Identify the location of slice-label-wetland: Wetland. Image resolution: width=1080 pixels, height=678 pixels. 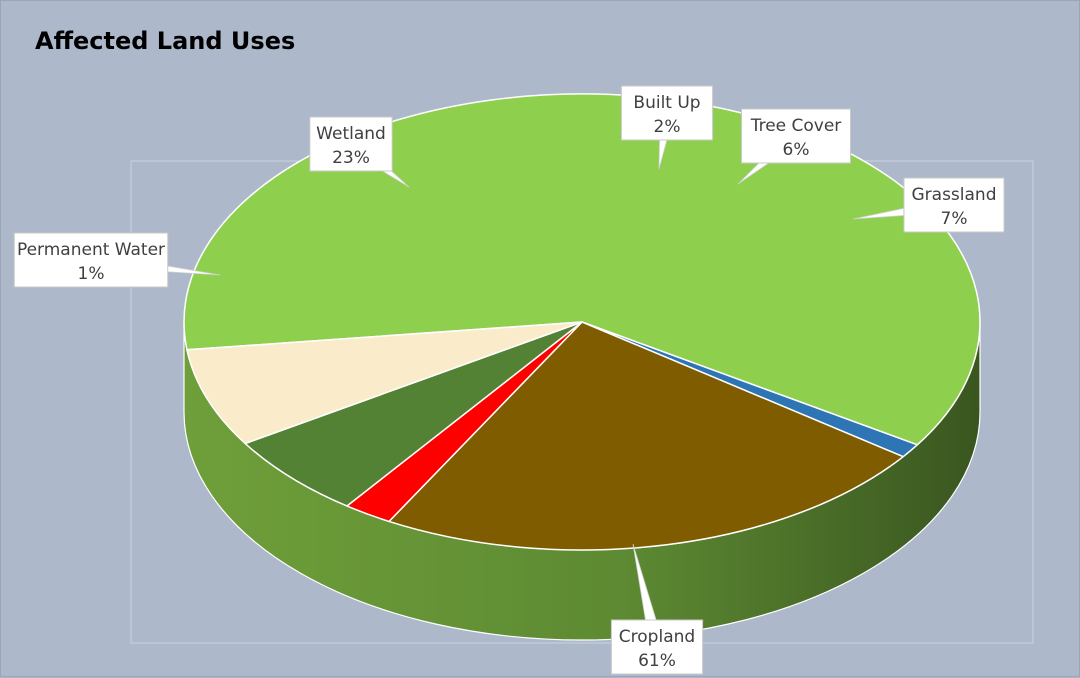
(351, 134).